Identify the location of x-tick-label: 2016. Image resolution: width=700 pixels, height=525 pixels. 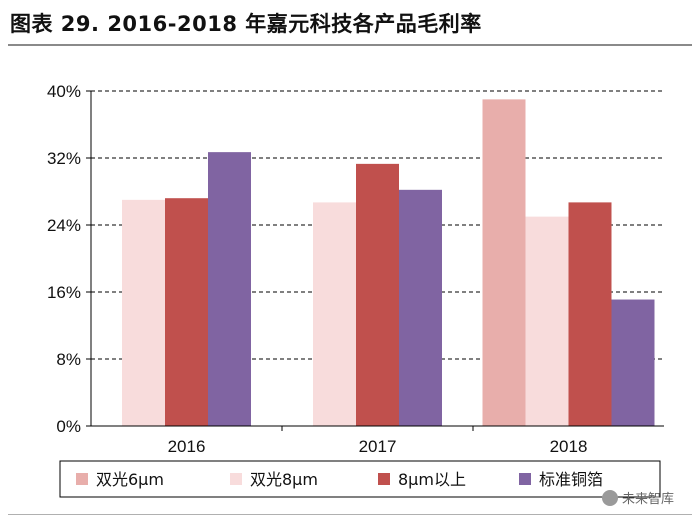
(187, 446).